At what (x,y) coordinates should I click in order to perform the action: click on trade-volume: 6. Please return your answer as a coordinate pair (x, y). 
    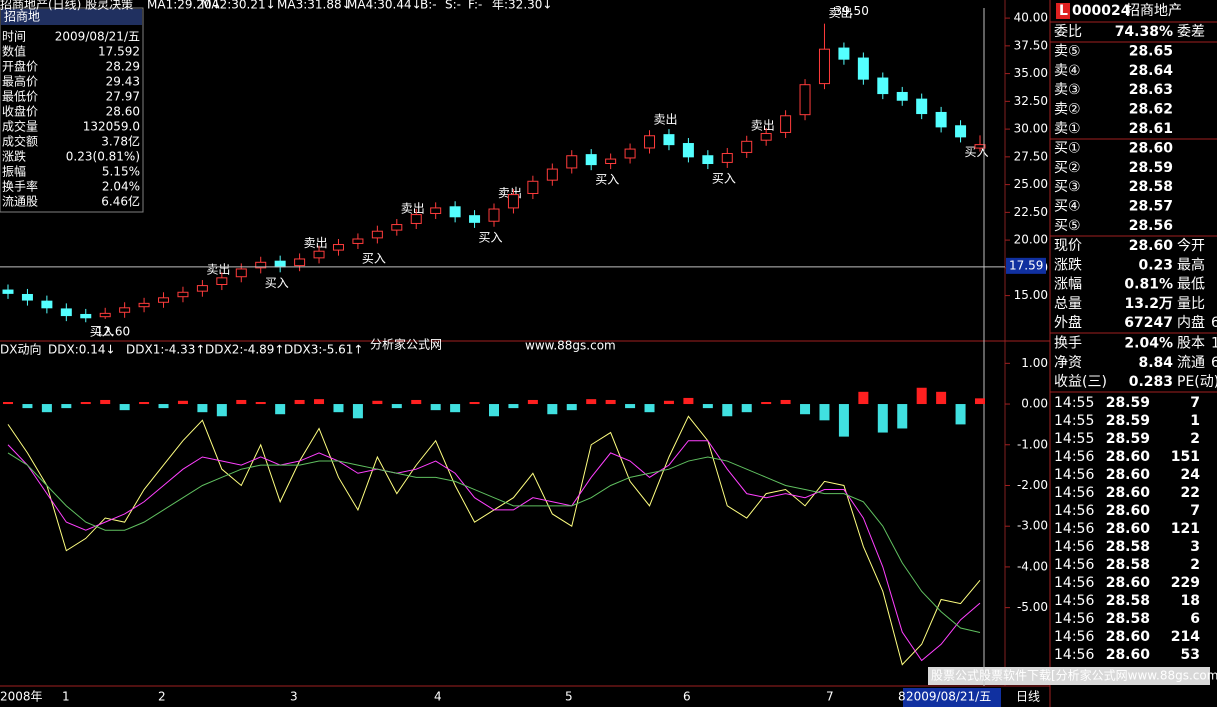
    Looking at the image, I should click on (1195, 619).